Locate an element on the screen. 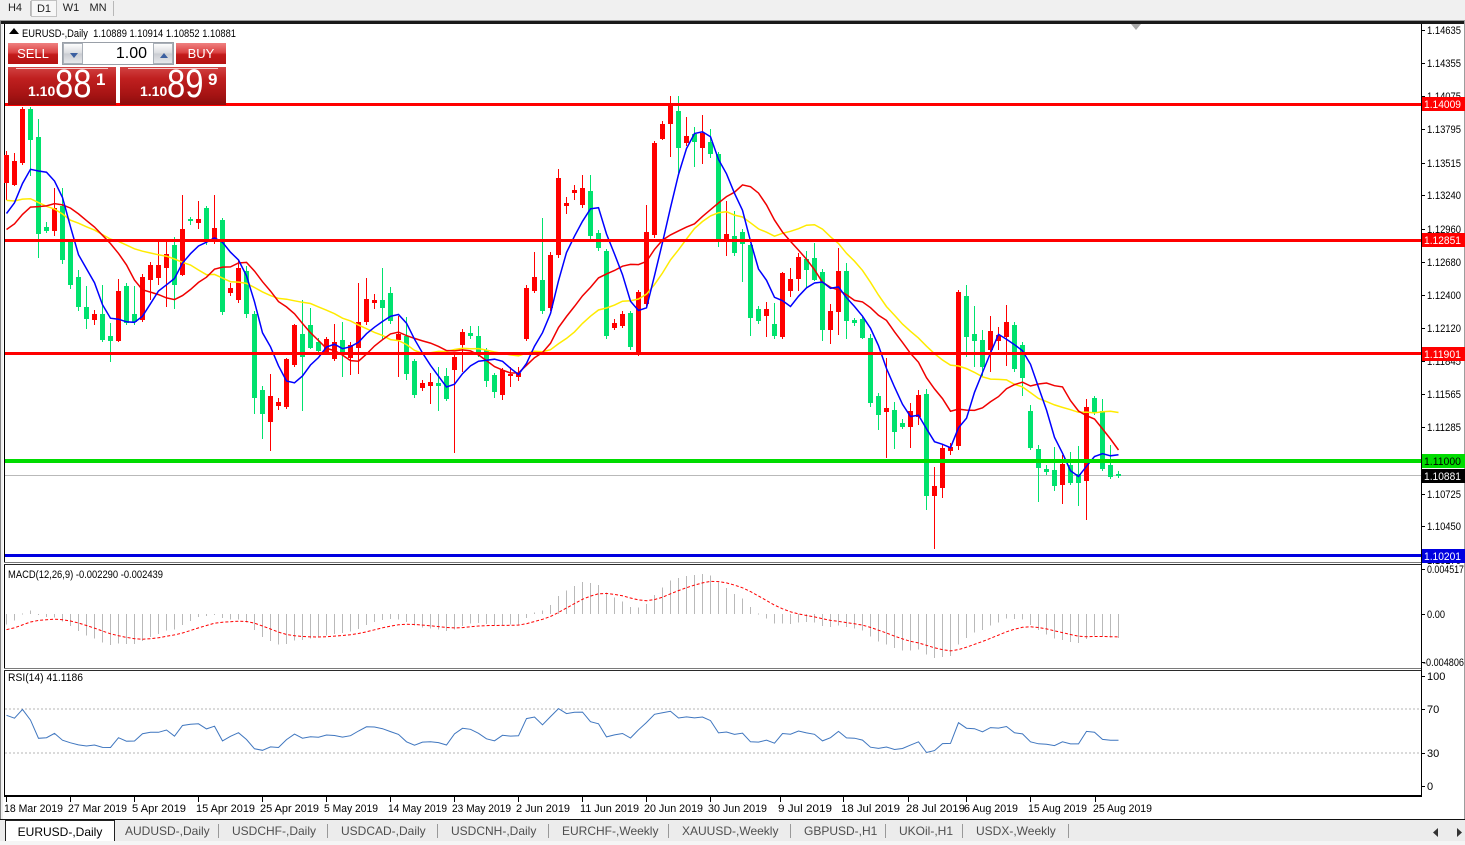 The width and height of the screenshot is (1465, 845). svg-text: 0.004517 is located at coordinates (1445, 570).